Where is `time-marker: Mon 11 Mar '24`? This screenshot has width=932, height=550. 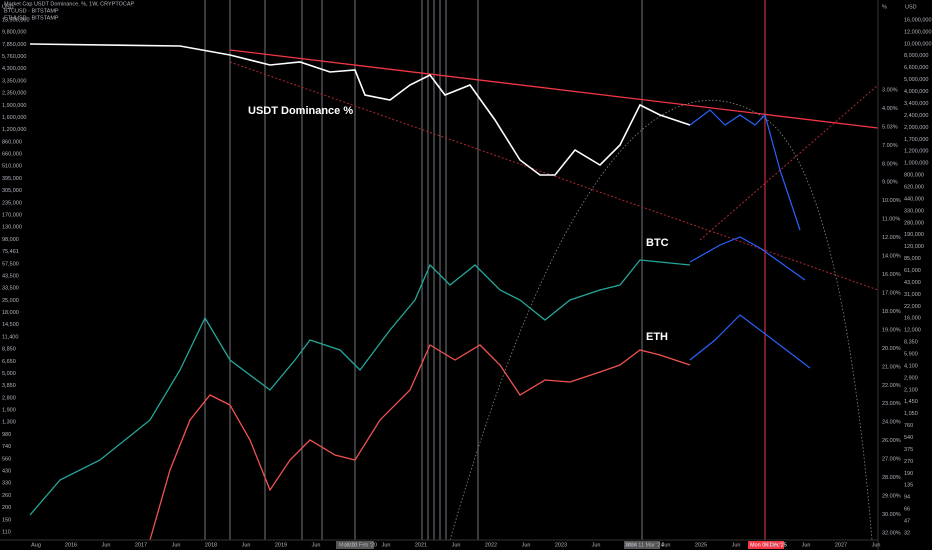 time-marker: Mon 11 Mar '24 is located at coordinates (645, 545).